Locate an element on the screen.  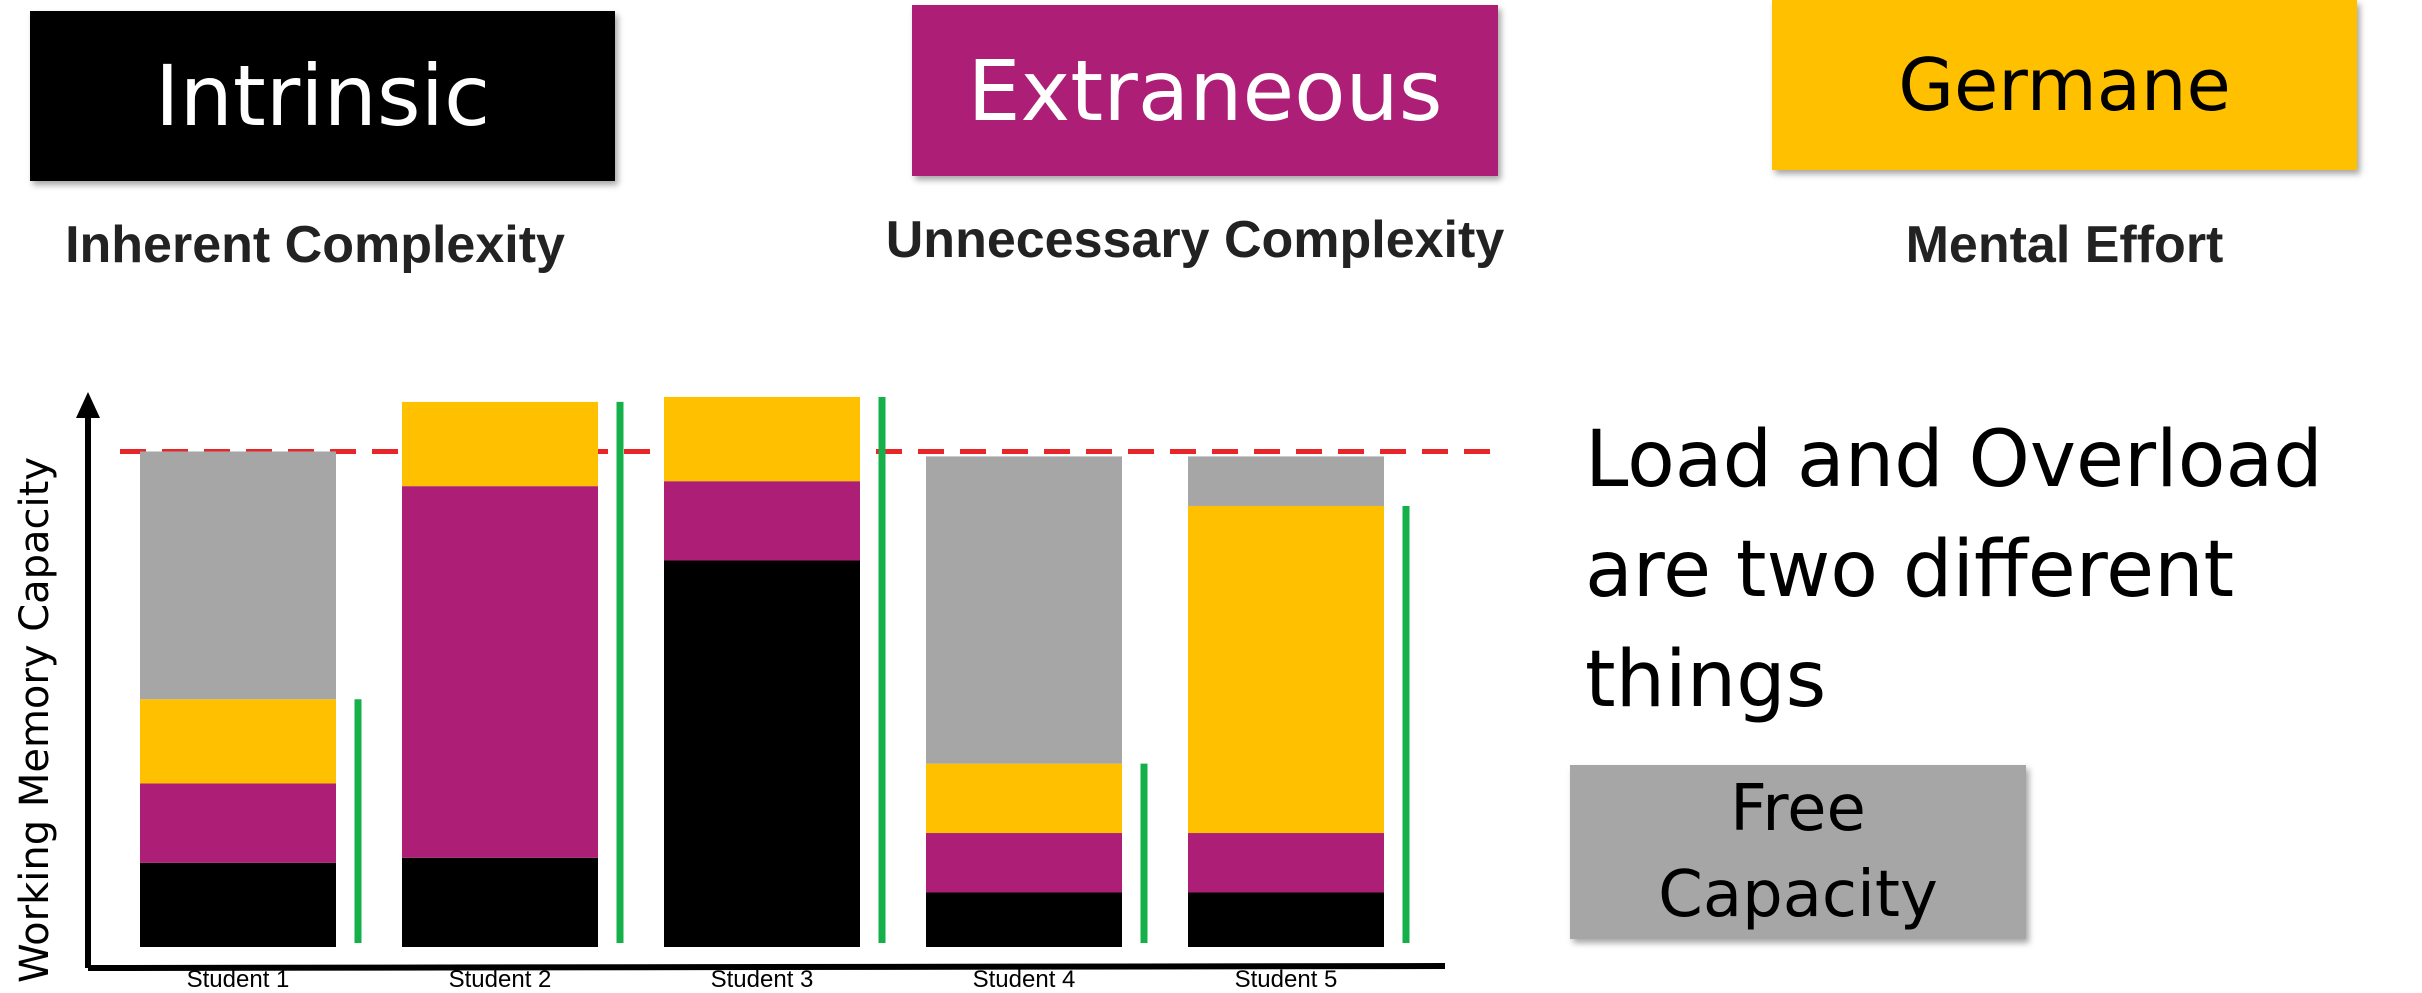
germane-label: Germane is located at coordinates (2064, 85).